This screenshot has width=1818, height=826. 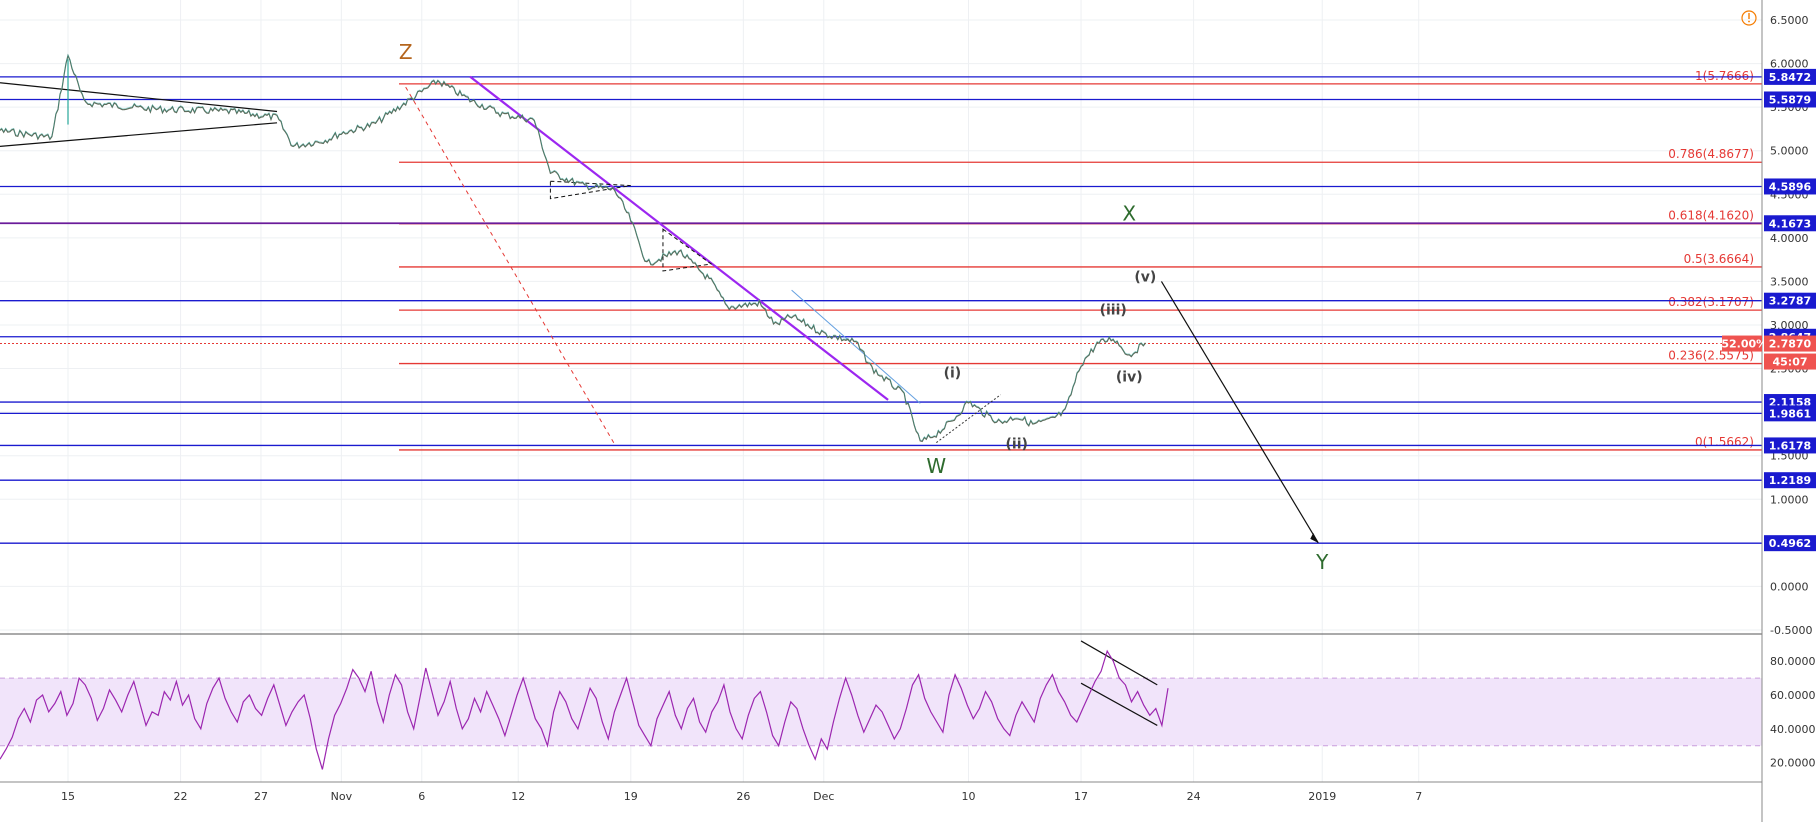 I want to click on rsi-series, so click(x=584, y=709).